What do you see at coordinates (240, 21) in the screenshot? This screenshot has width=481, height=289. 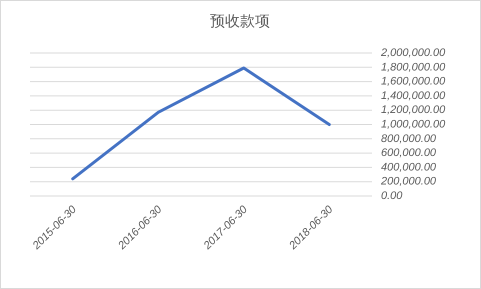 I see `chart-title: 预收款项` at bounding box center [240, 21].